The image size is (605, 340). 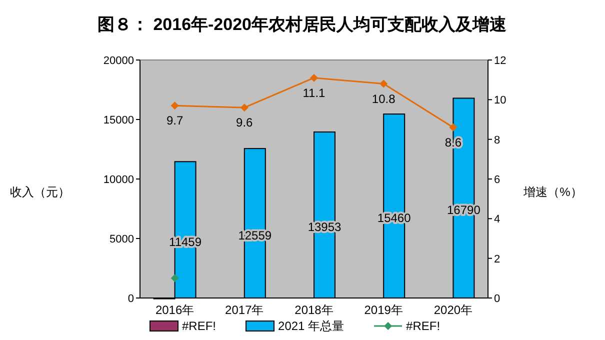 I want to click on x-tick-label: 2019年, so click(x=383, y=310).